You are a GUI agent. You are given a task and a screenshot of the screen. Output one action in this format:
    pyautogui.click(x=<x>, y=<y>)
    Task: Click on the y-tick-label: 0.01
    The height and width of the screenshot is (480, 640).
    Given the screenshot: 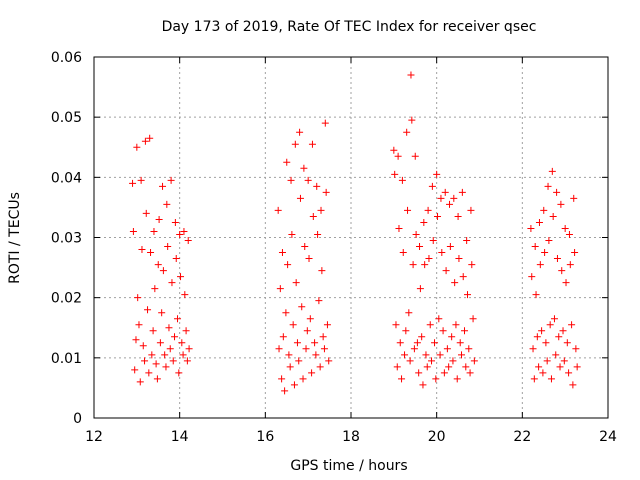 What is the action you would take?
    pyautogui.click(x=66, y=359)
    